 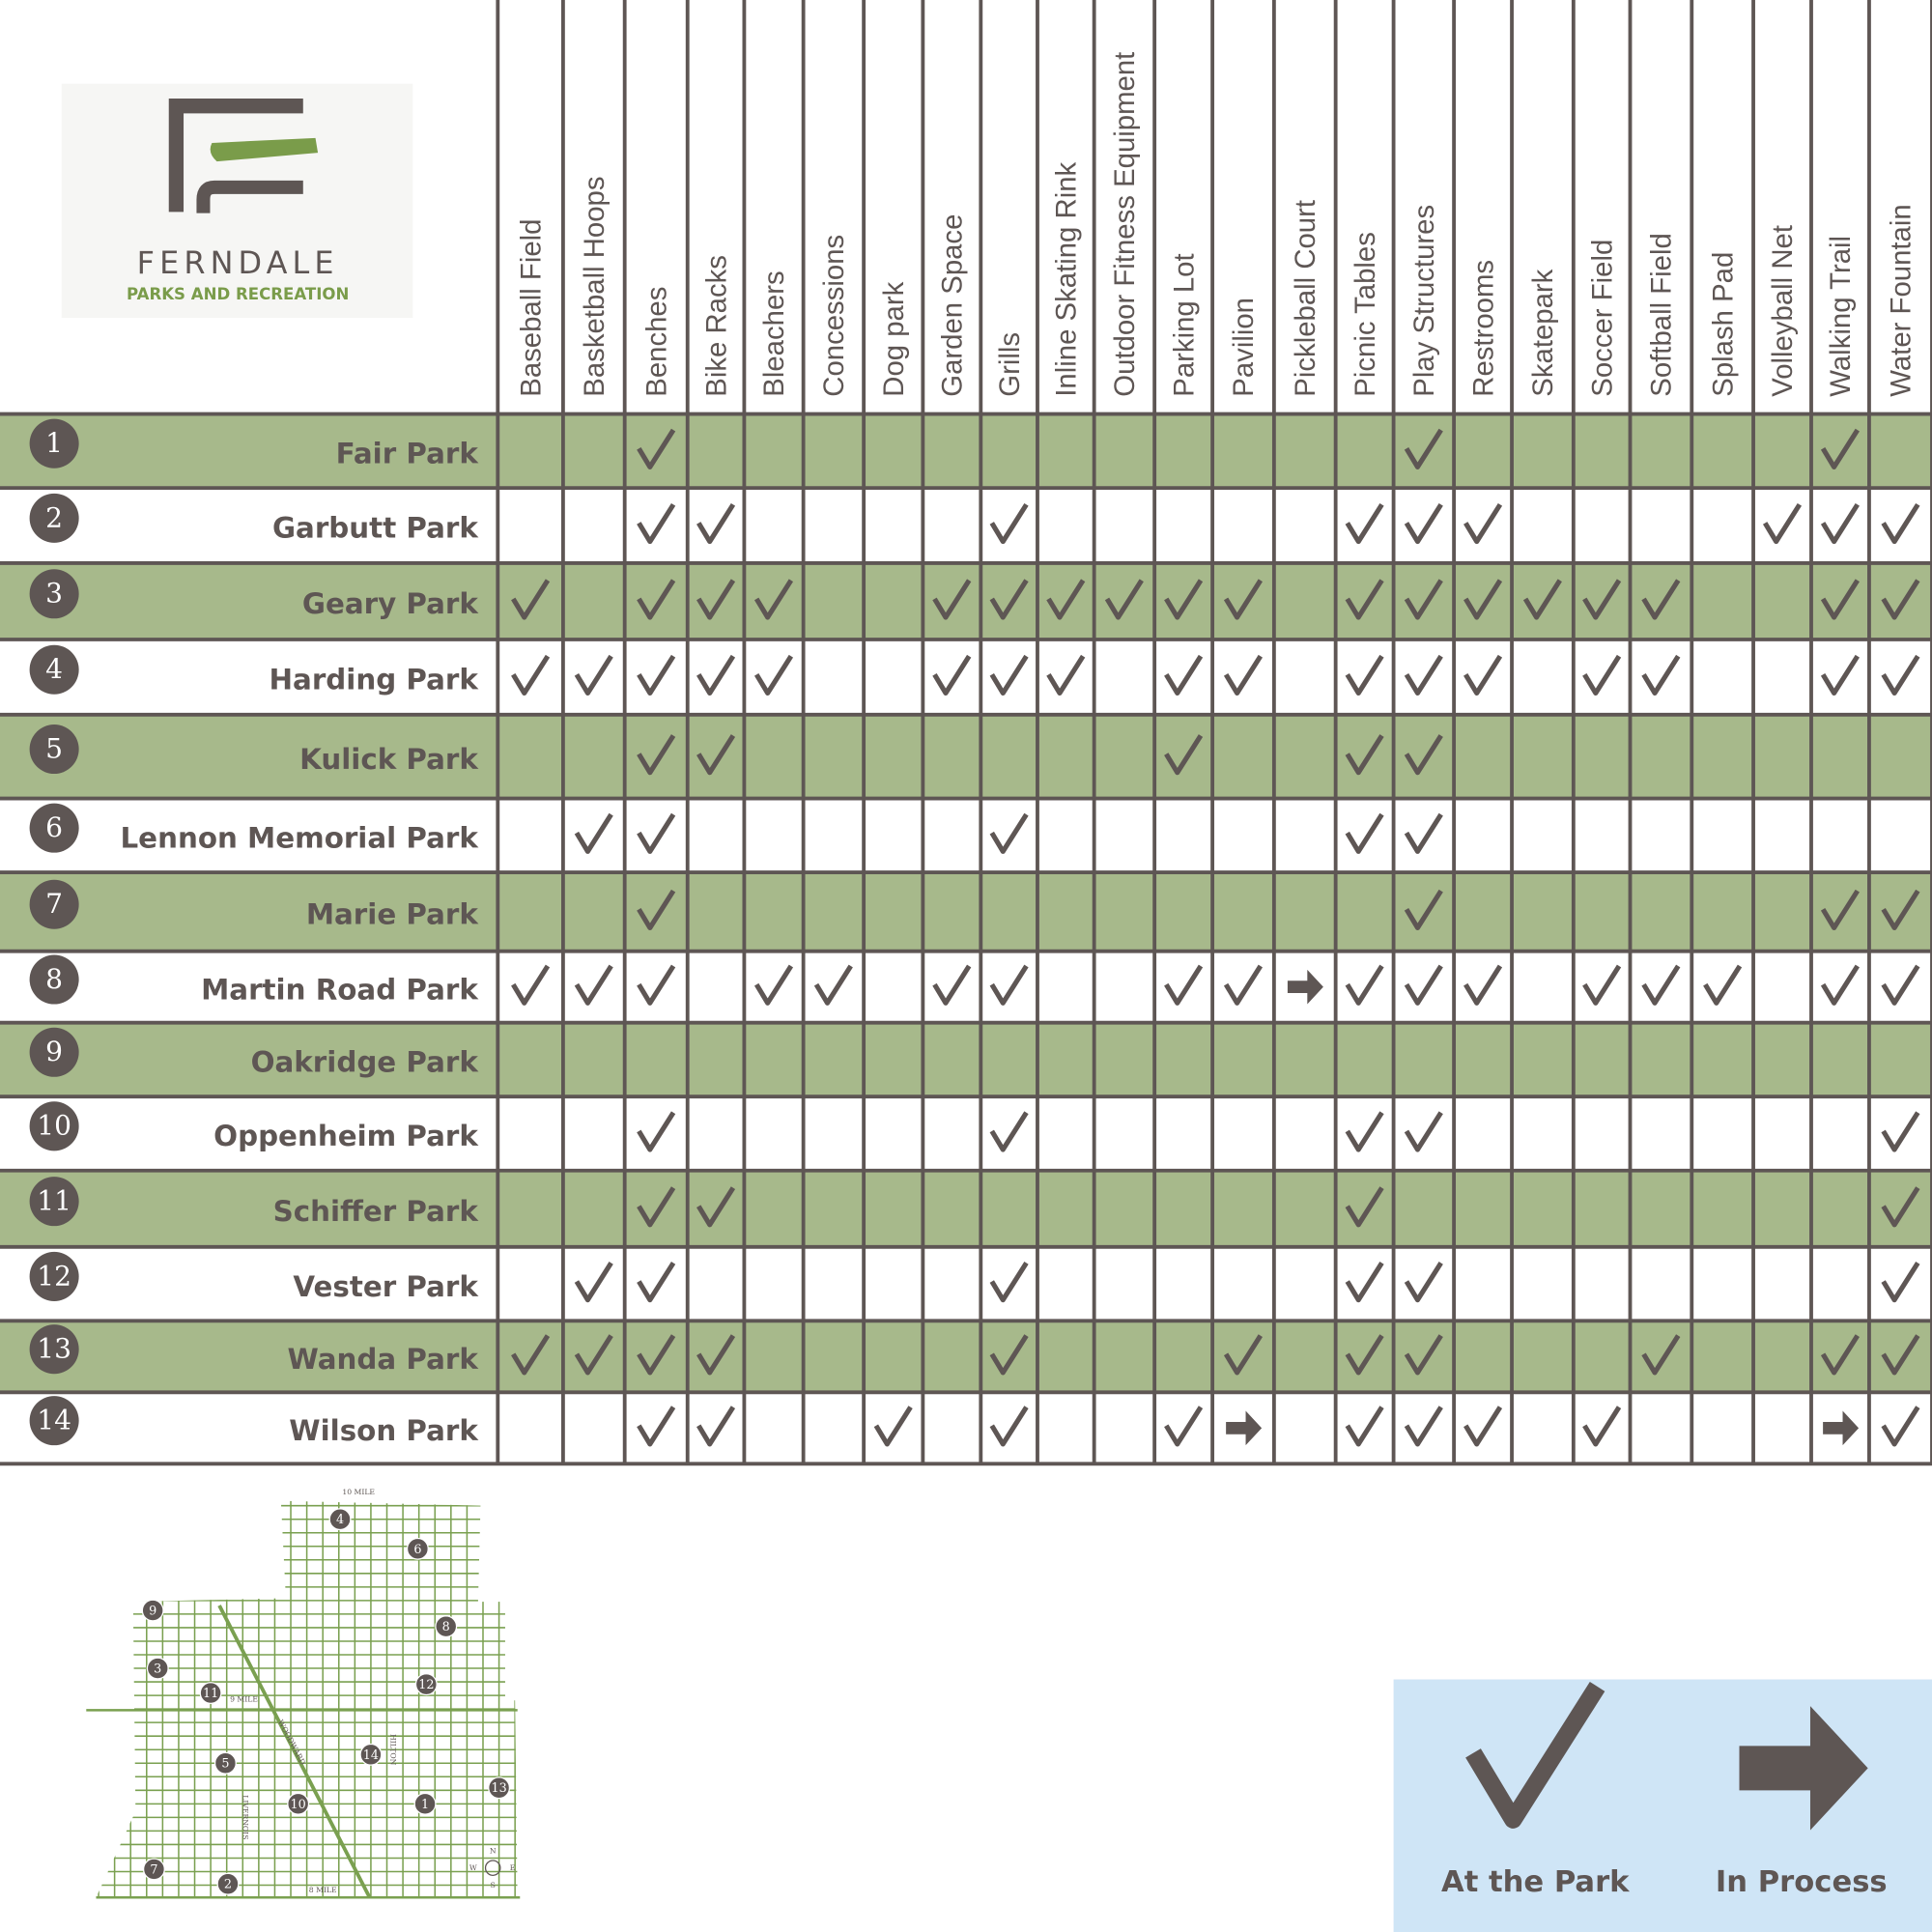 What do you see at coordinates (264, 149) in the screenshot?
I see `logo-brush` at bounding box center [264, 149].